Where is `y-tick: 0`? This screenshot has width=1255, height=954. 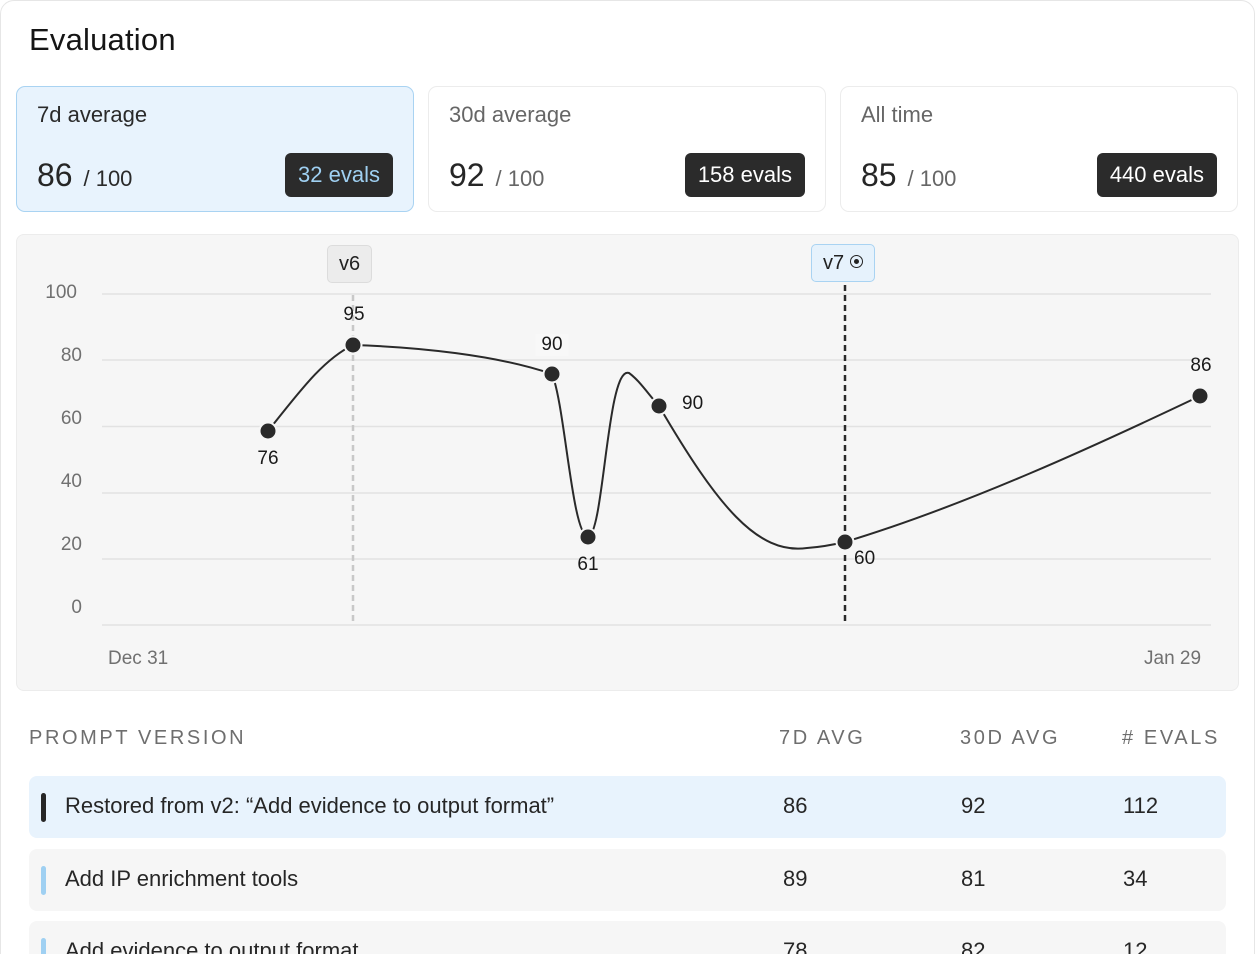
y-tick: 0 is located at coordinates (76, 607).